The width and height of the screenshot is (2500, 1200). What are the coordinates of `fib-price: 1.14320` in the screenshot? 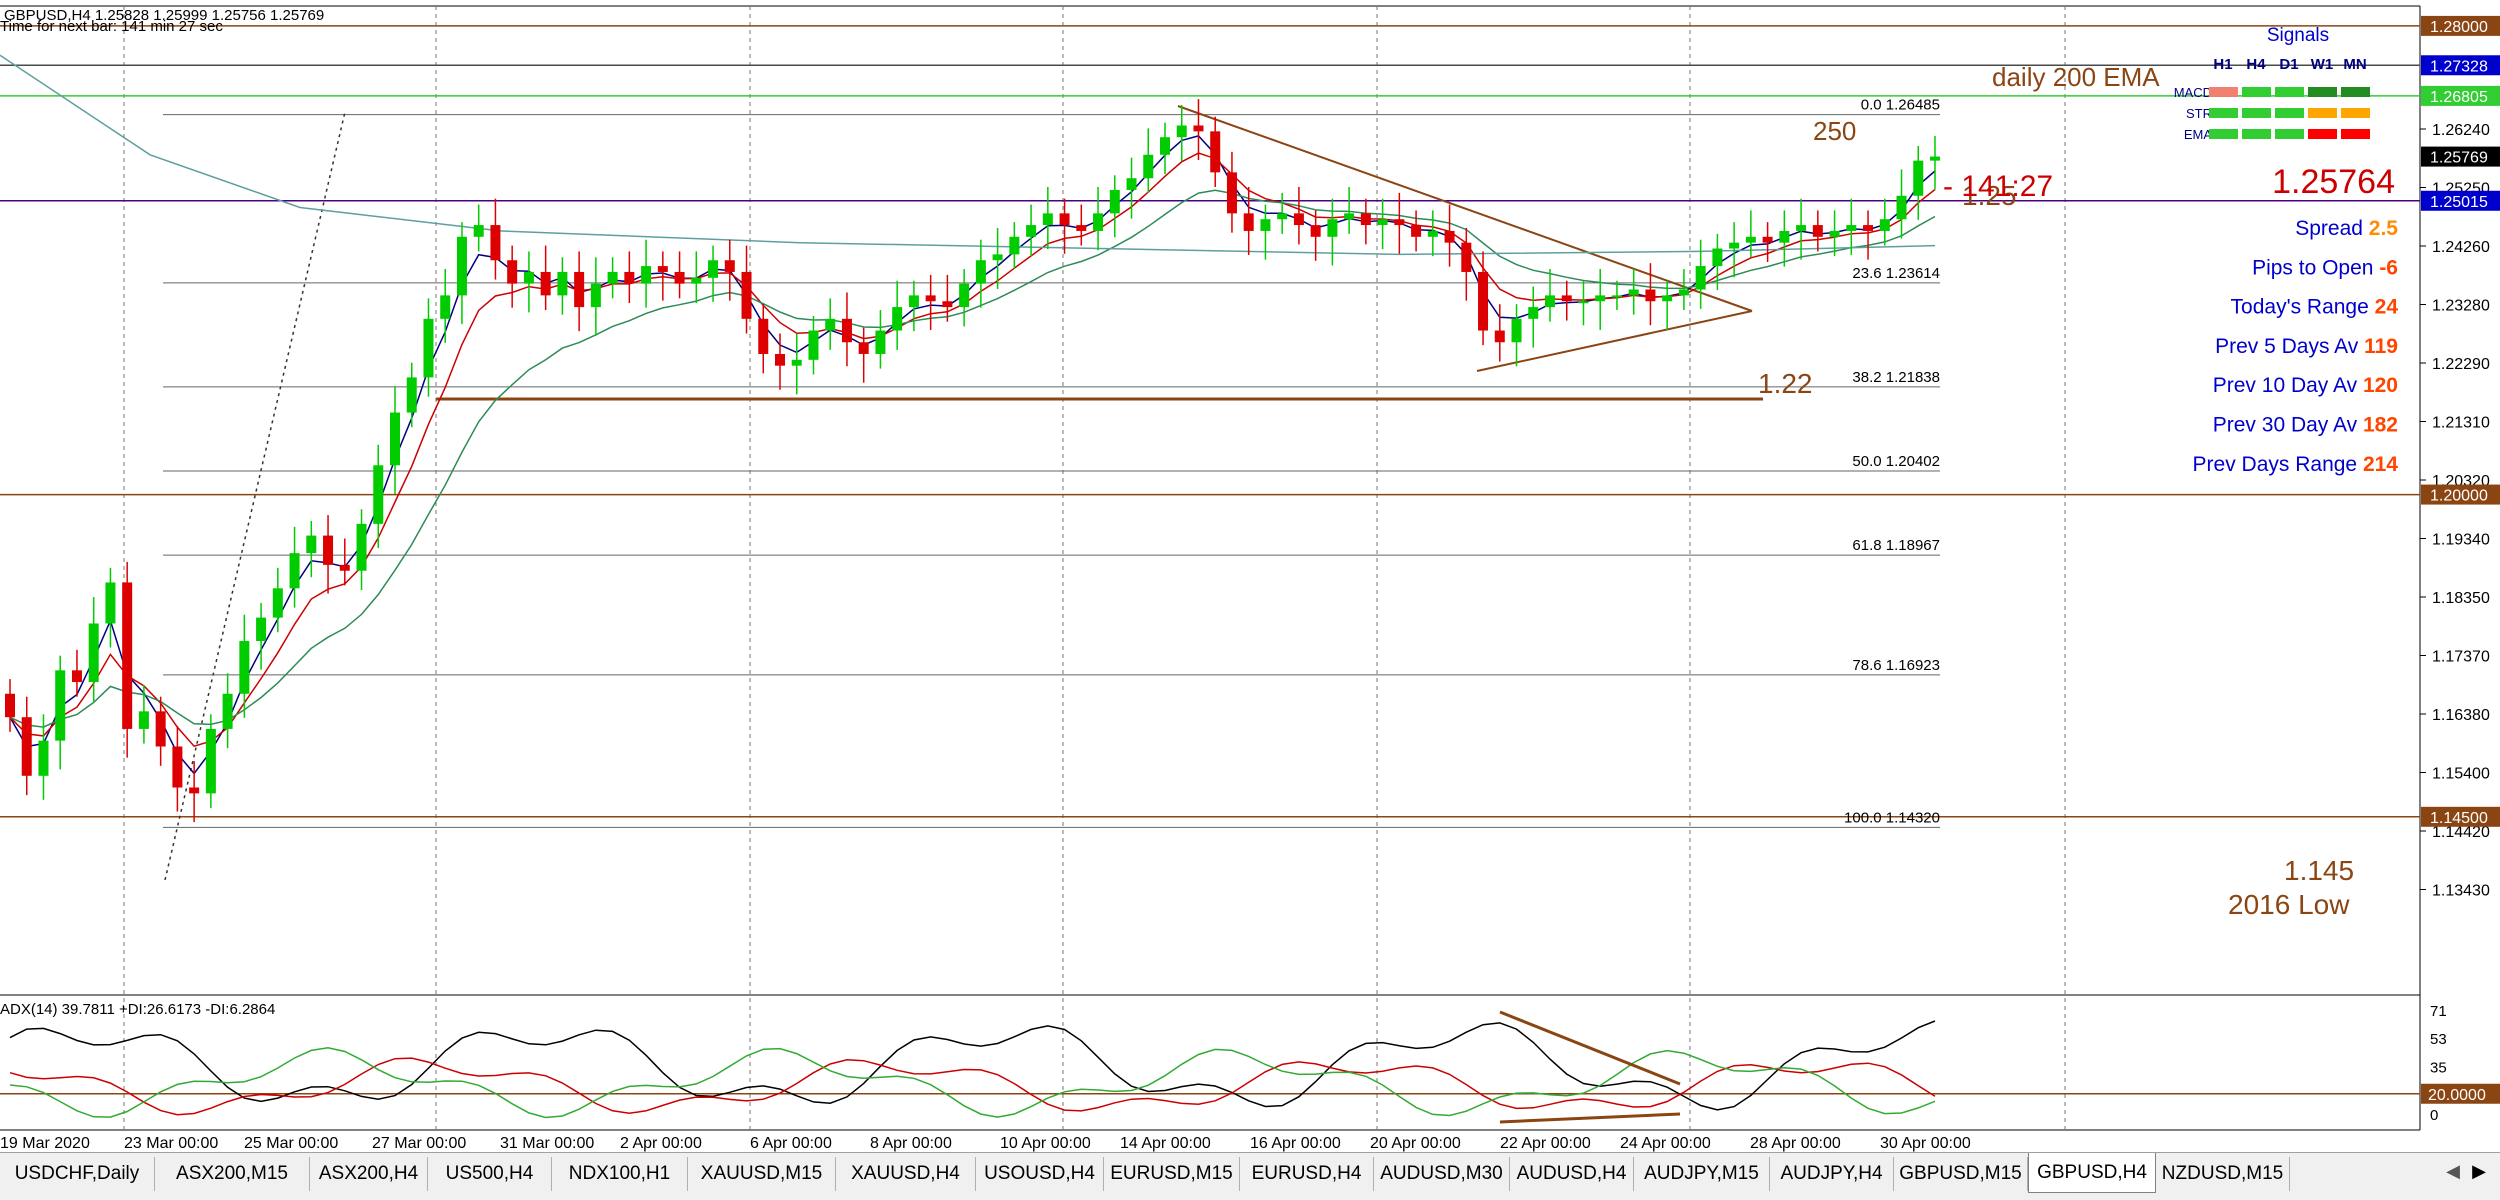 It's located at (1913, 817).